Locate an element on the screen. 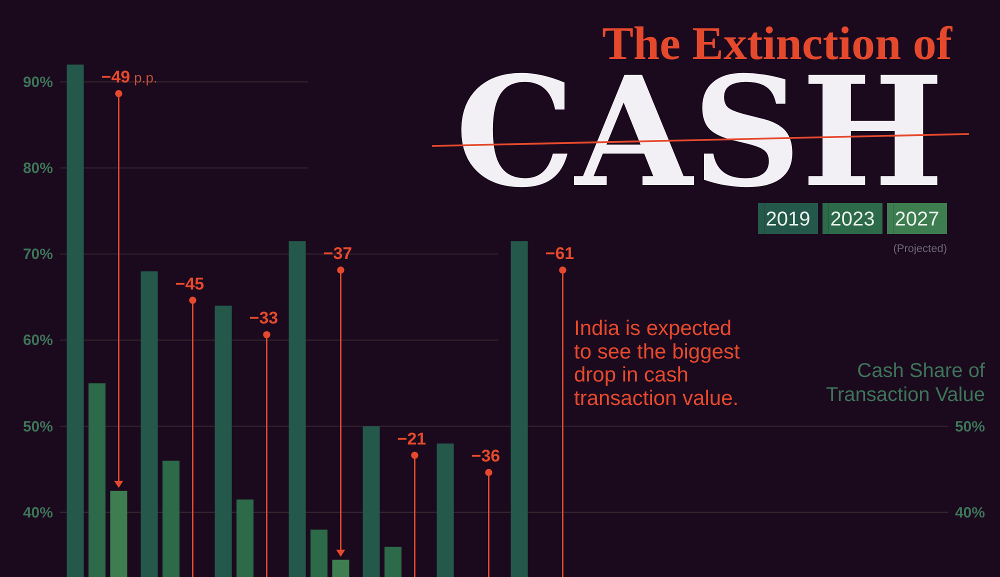  annotation: −36 is located at coordinates (485, 456).